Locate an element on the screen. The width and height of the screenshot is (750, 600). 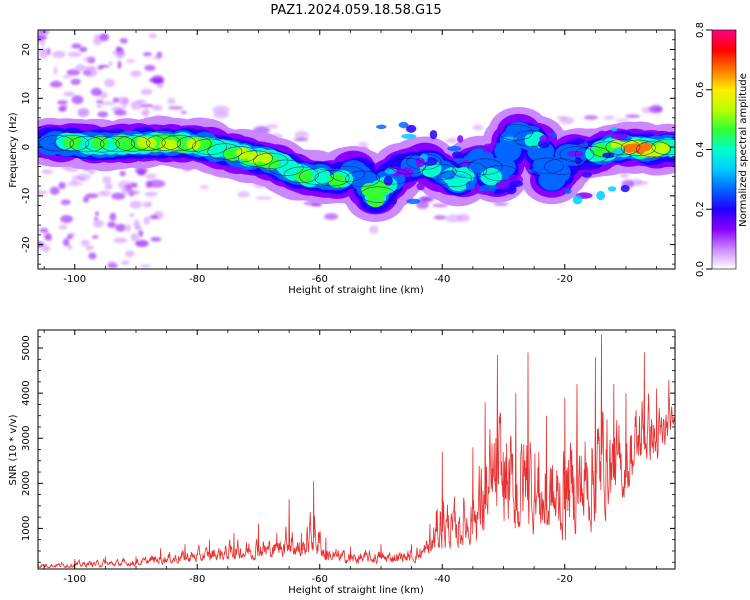
colorbar-tick-label: 0.8 is located at coordinates (700, 30).